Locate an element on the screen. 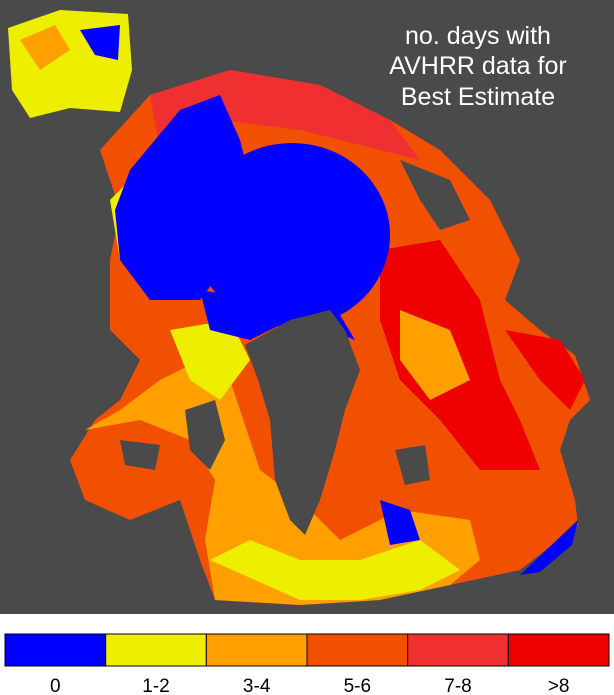 Image resolution: width=614 pixels, height=695 pixels. title-line: no. days with is located at coordinates (478, 36).